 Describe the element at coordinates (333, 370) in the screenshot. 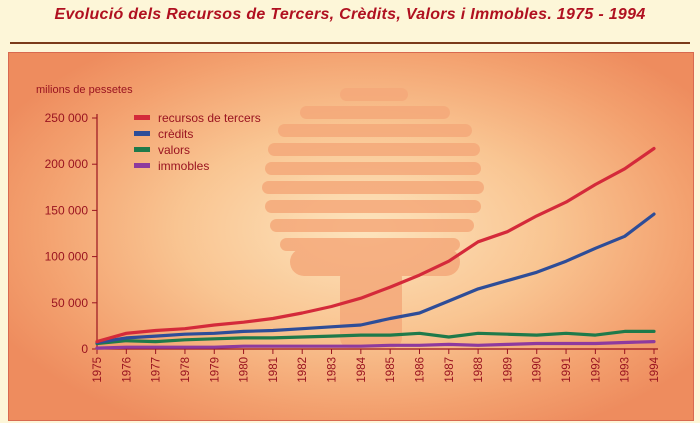

I see `x-tick-label: 1983` at that location.